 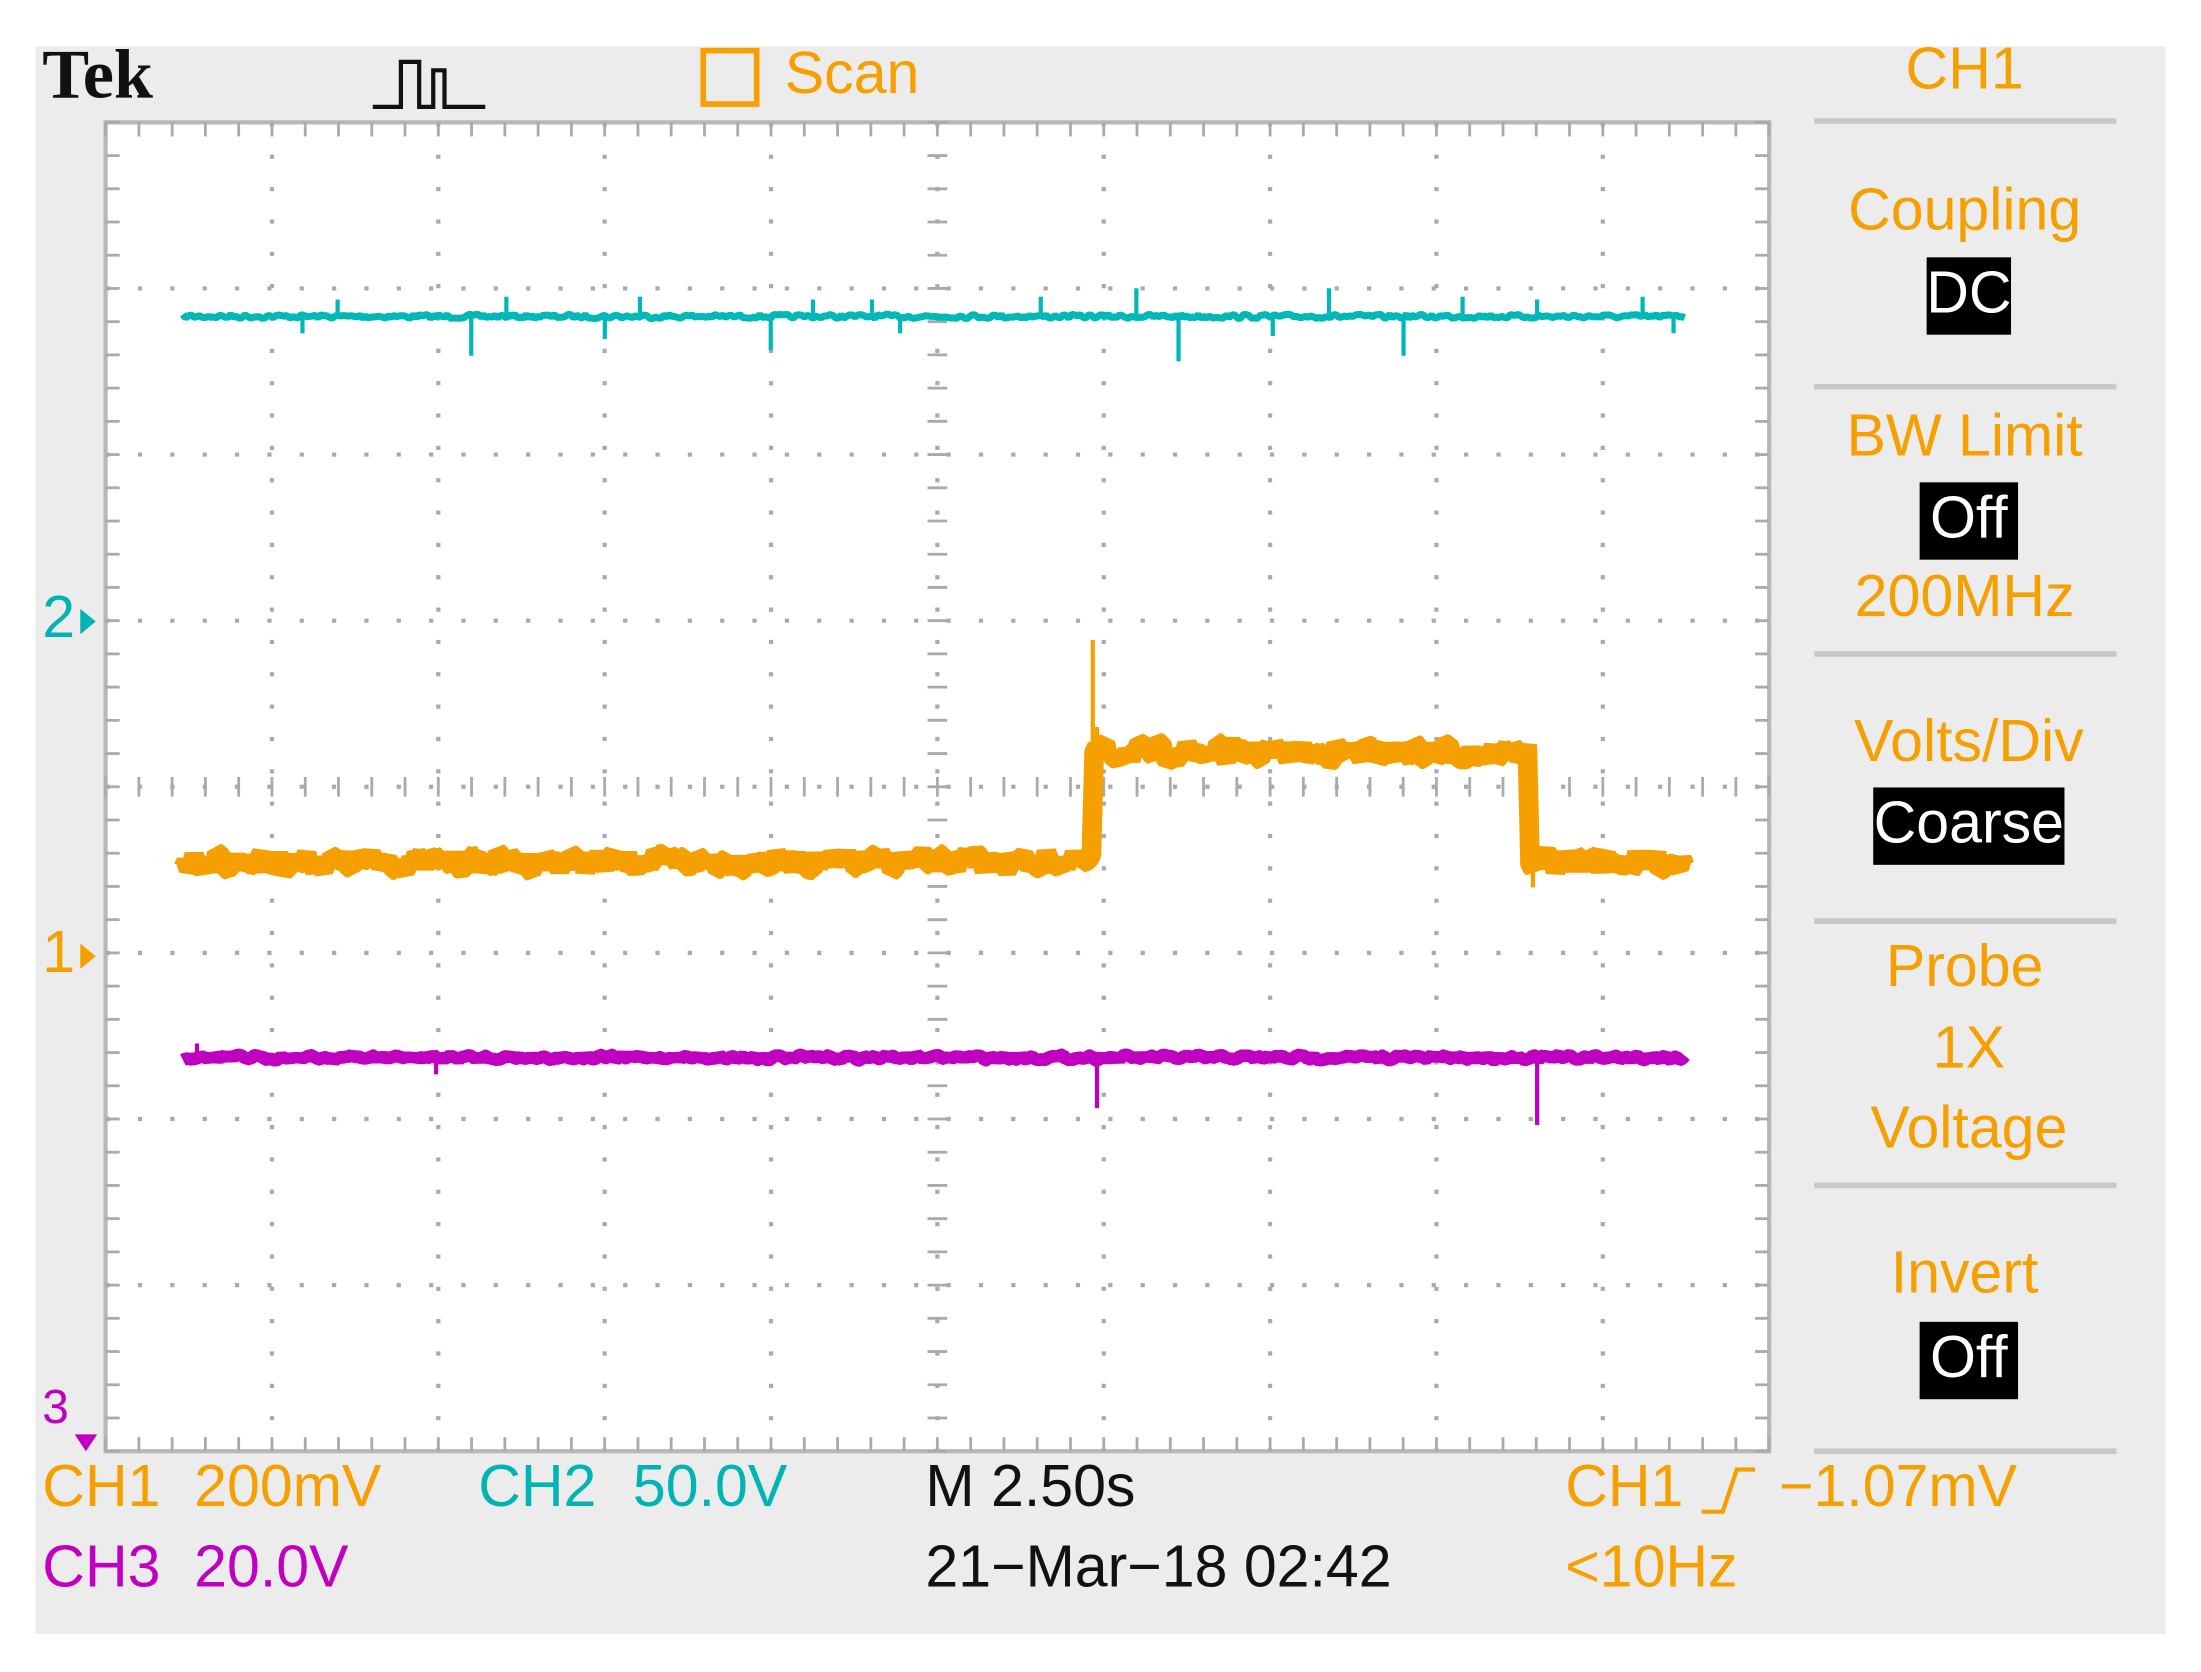 I want to click on timebase: M 2.50s, so click(x=1030, y=1486).